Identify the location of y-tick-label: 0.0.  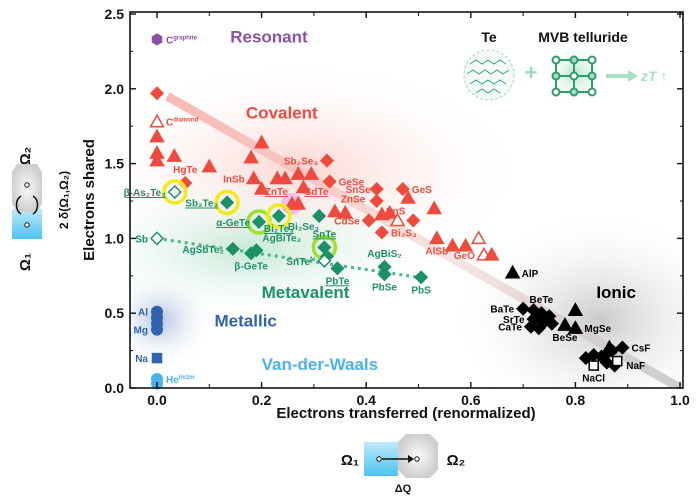
(115, 388).